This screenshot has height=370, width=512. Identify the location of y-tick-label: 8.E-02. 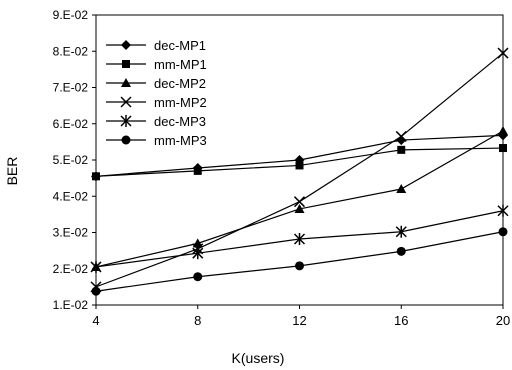
(71, 51).